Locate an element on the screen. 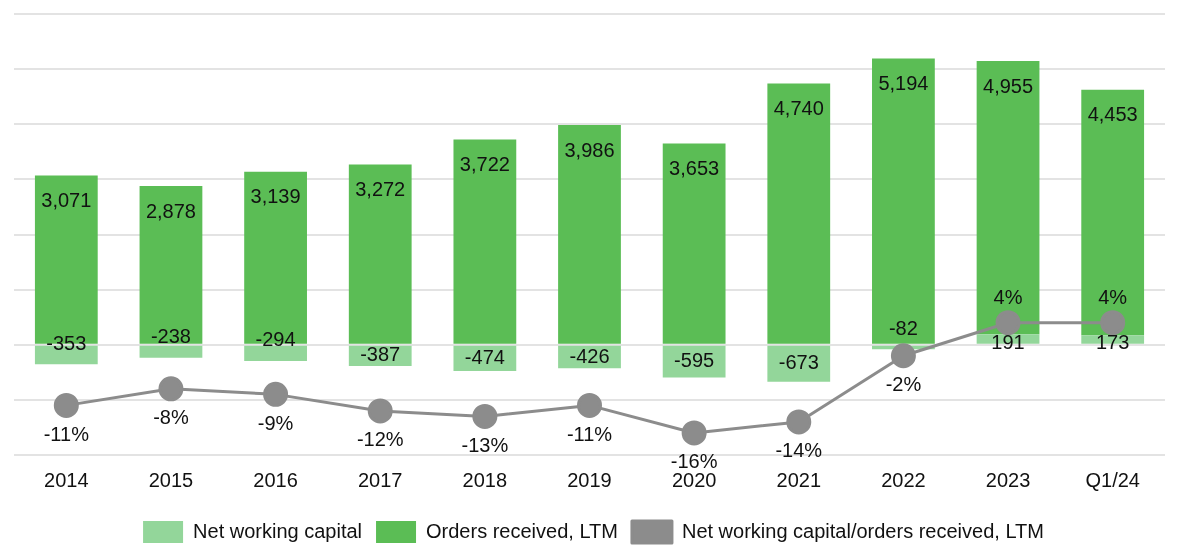  data-label: 4,453 is located at coordinates (1112, 114).